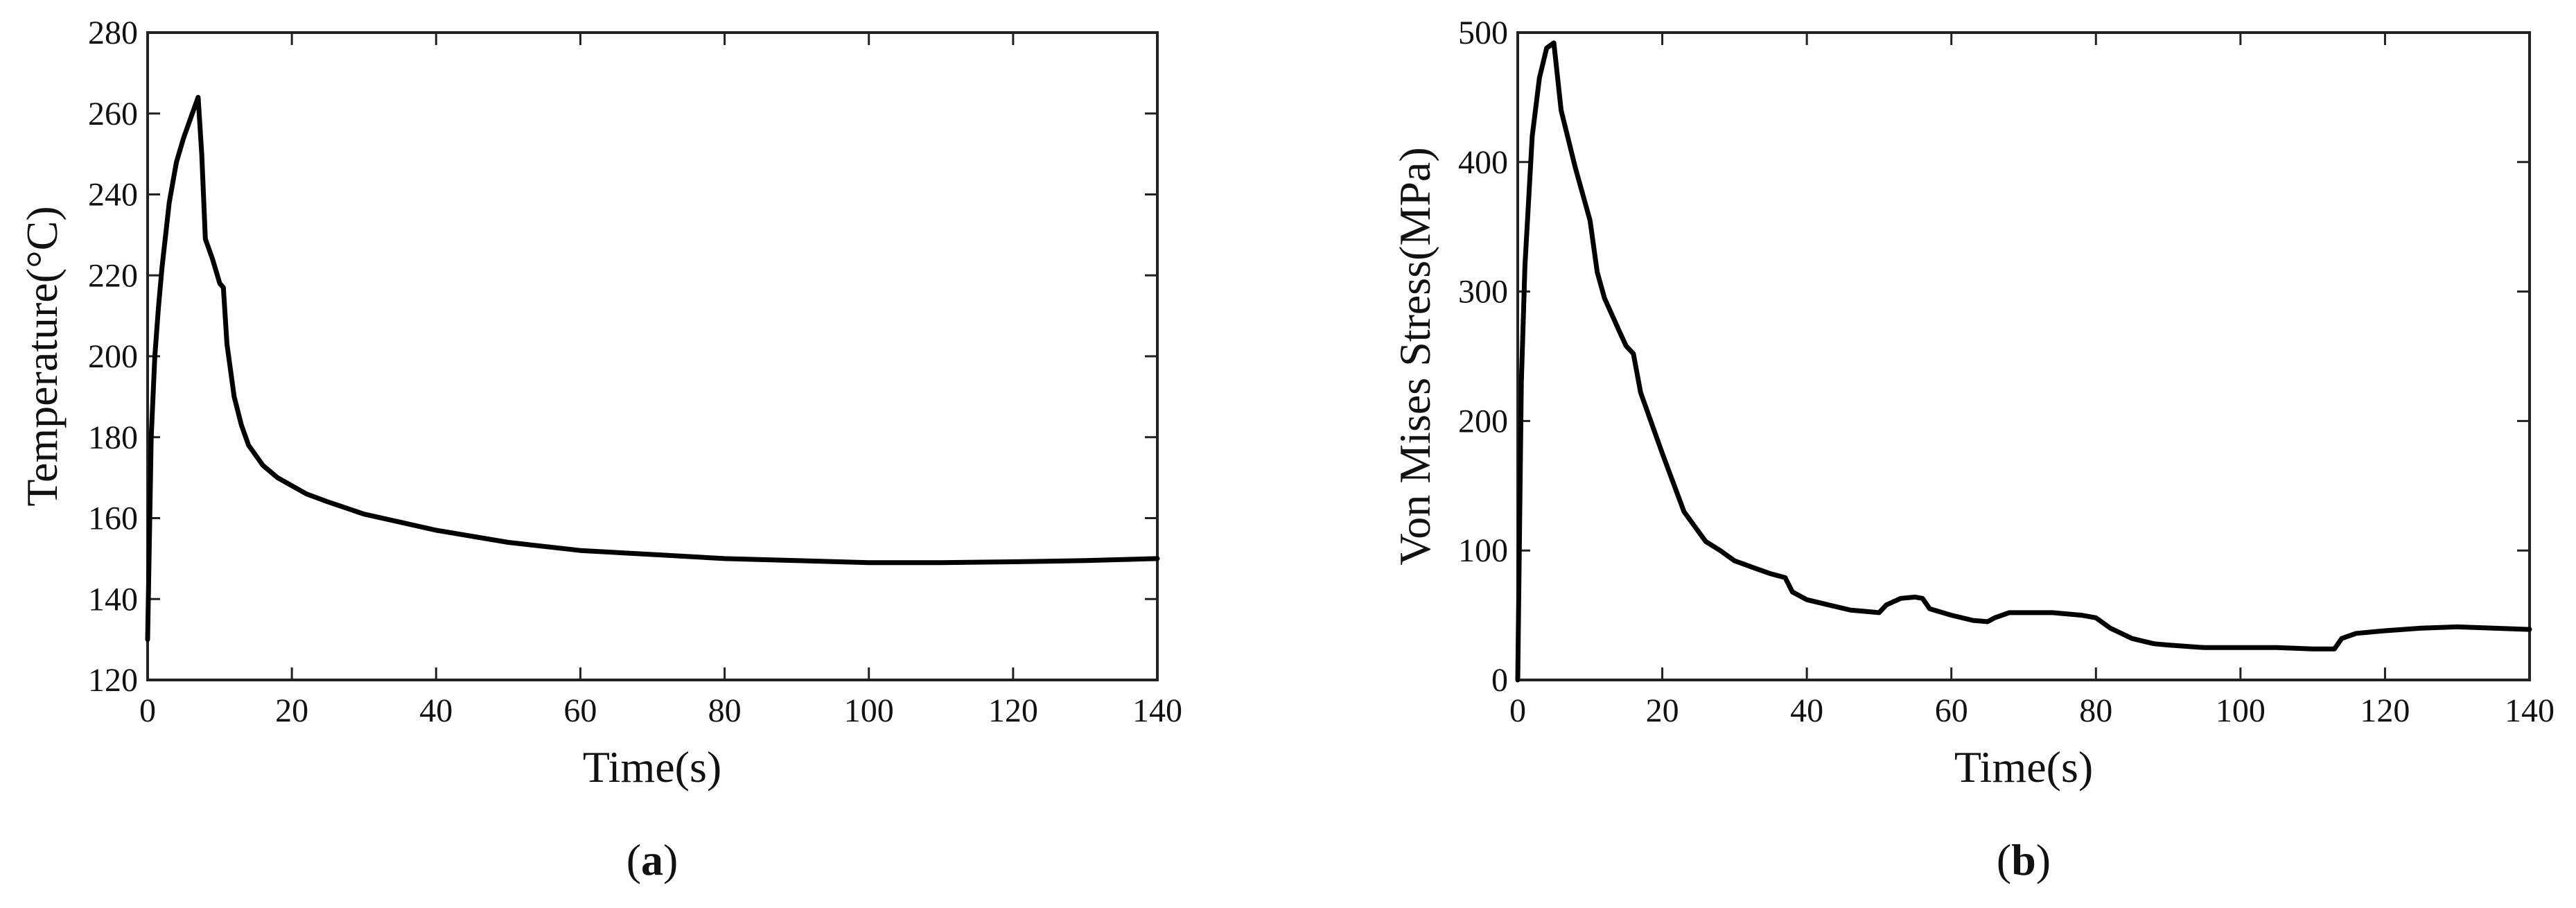  What do you see at coordinates (1499, 680) in the screenshot?
I see `y-tick-label: 0` at bounding box center [1499, 680].